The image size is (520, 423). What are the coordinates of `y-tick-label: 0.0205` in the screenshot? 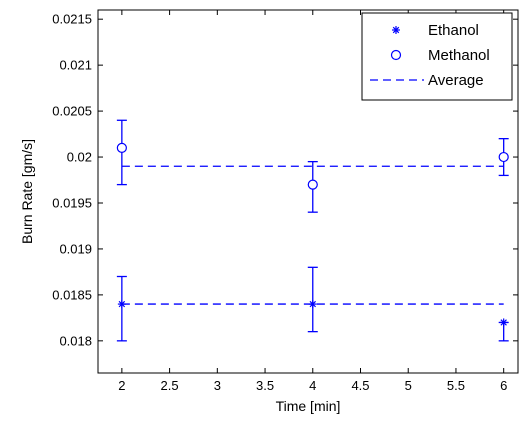 It's located at (72, 111).